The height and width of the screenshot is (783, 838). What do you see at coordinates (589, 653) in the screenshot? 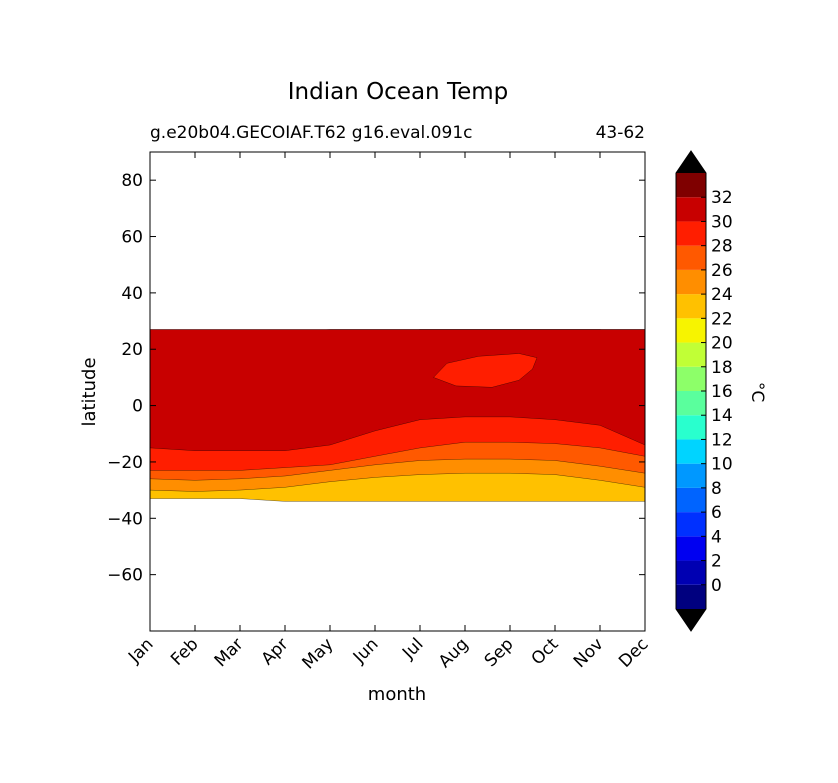
I see `x-tick-label: Nov` at bounding box center [589, 653].